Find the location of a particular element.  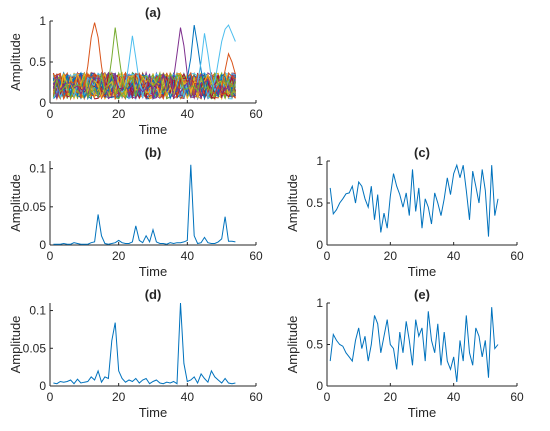

panel-c: 0 20 40 60 0 0.5 1 (c) Time Amplitude is located at coordinates (404, 212).